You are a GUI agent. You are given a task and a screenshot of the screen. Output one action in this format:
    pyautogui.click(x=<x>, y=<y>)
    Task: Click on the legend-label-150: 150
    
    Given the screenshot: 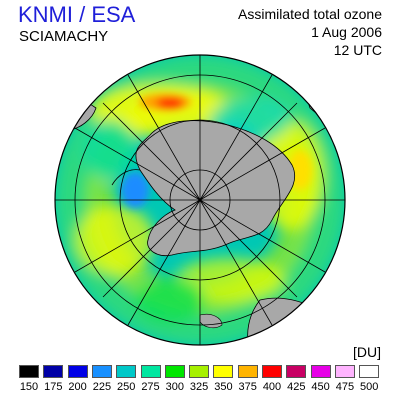 What is the action you would take?
    pyautogui.click(x=29, y=387)
    